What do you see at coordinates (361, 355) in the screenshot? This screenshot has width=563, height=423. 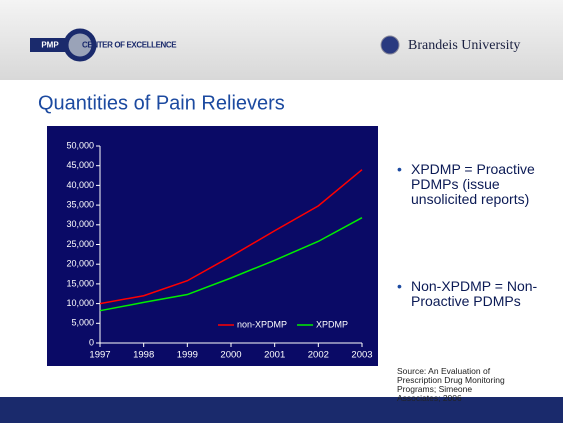 I see `x-tick-label: 2003` at bounding box center [361, 355].